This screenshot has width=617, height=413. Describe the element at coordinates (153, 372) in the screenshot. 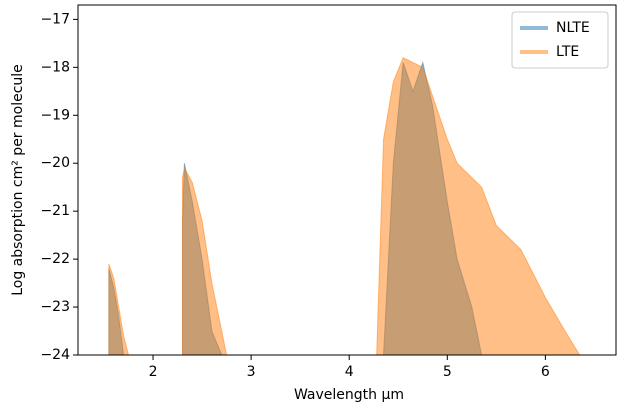

I see `x-tick-label: 2` at that location.